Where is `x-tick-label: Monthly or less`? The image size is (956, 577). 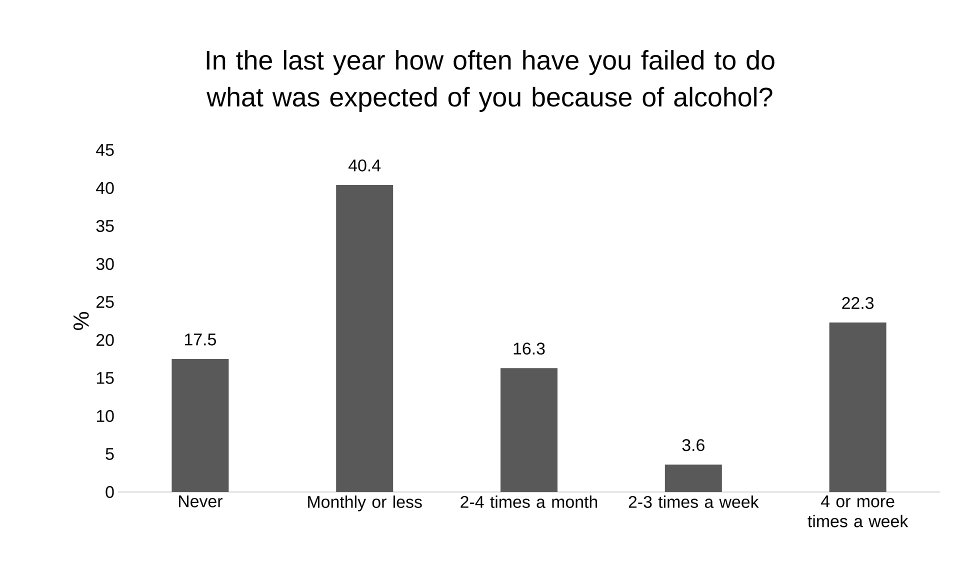
x-tick-label: Monthly or less is located at coordinates (365, 504).